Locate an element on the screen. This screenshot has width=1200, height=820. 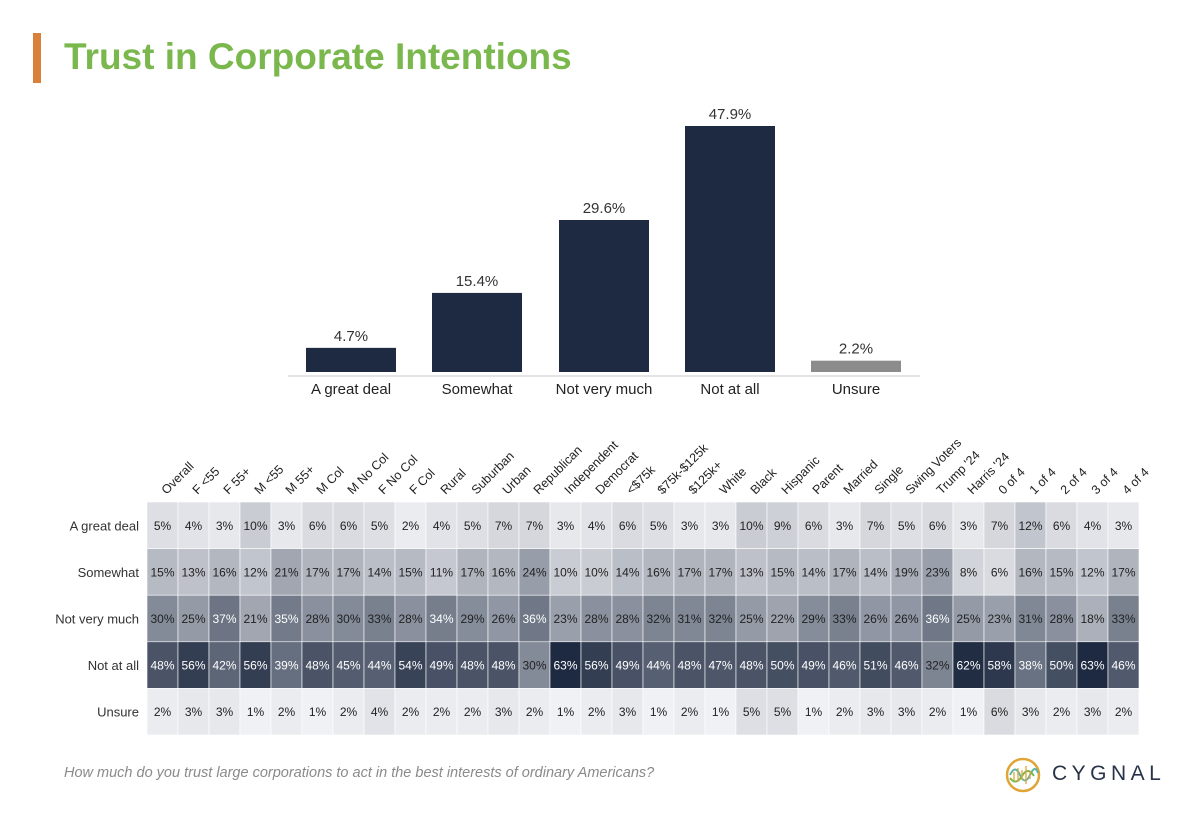
heatmap-cell-value: 39% is located at coordinates (286, 666).